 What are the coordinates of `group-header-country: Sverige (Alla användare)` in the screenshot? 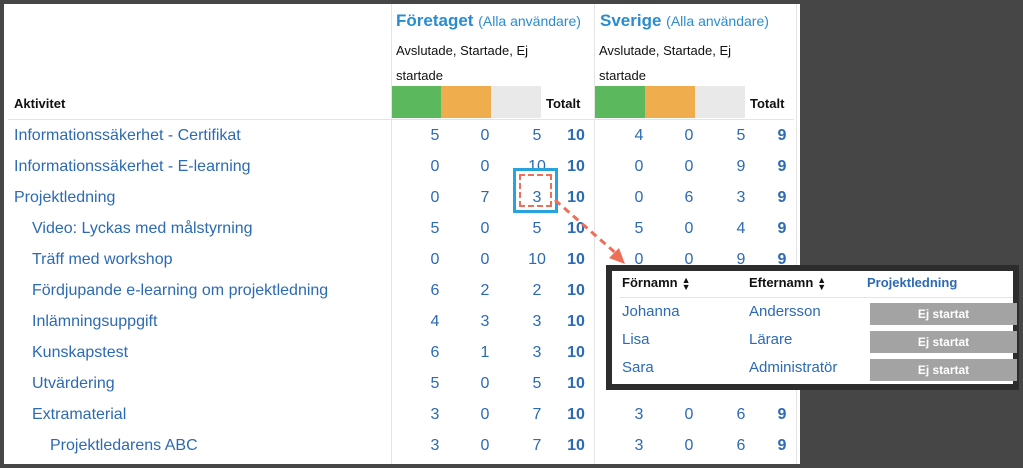 It's located at (684, 21).